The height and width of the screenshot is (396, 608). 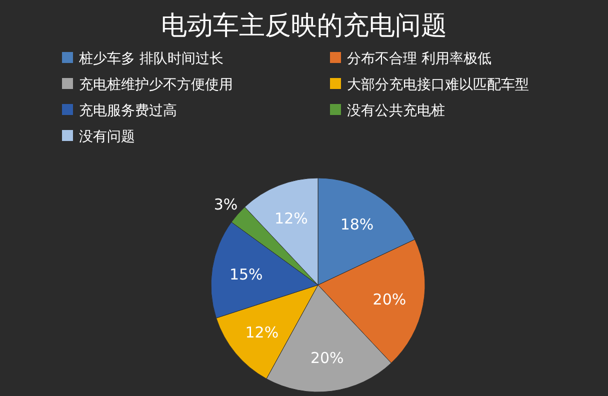 What do you see at coordinates (357, 225) in the screenshot?
I see `data-label: 18%` at bounding box center [357, 225].